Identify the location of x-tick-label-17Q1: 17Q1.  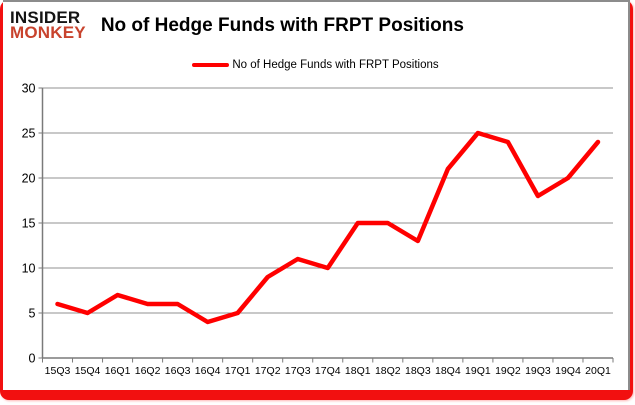
(238, 371).